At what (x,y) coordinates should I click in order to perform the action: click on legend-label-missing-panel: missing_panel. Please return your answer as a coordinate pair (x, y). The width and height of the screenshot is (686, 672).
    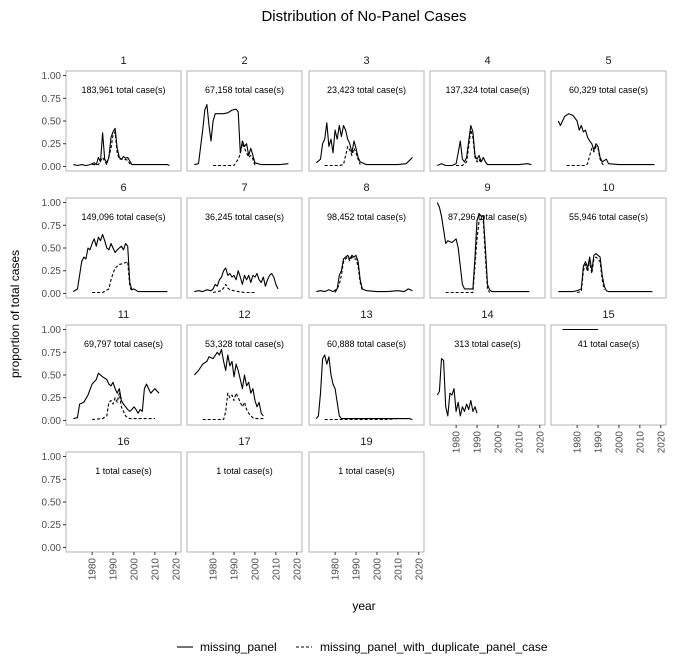
    Looking at the image, I should click on (238, 647).